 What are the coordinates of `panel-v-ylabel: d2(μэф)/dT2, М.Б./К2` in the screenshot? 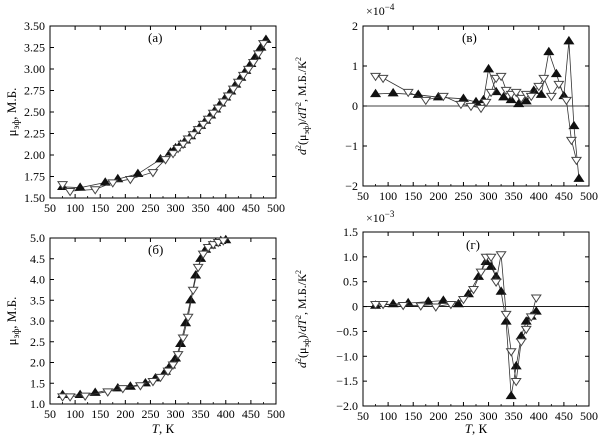 It's located at (302, 106).